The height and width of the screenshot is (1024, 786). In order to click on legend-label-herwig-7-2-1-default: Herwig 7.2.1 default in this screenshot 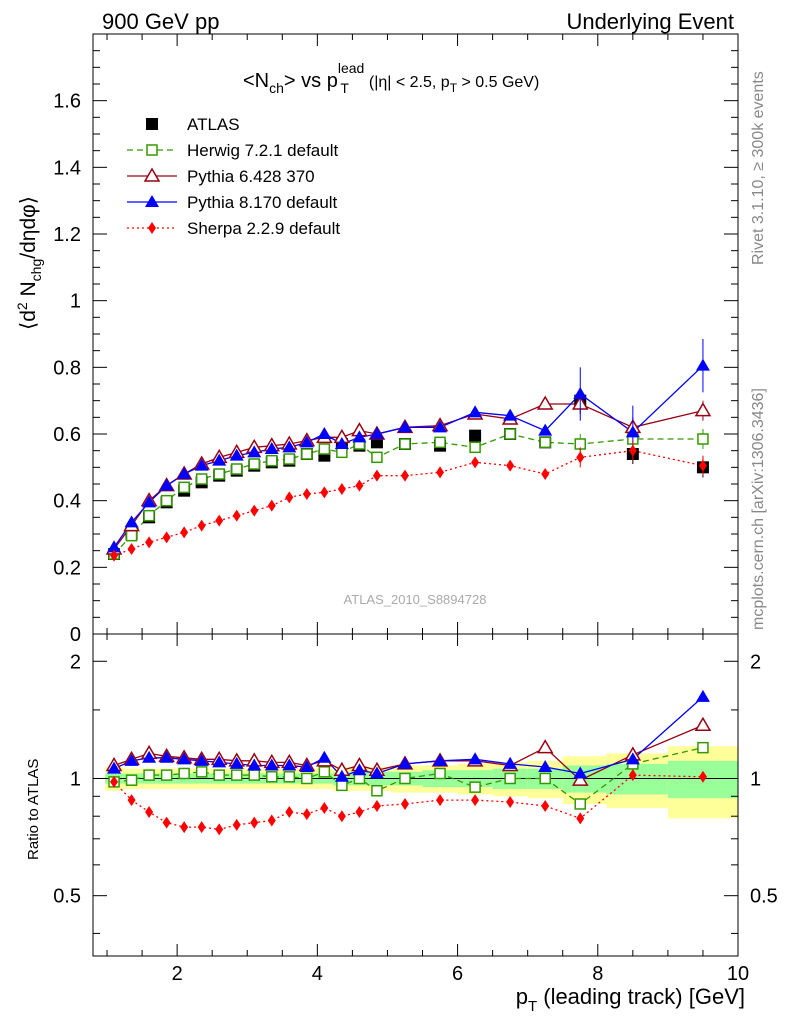, I will do `click(262, 150)`.